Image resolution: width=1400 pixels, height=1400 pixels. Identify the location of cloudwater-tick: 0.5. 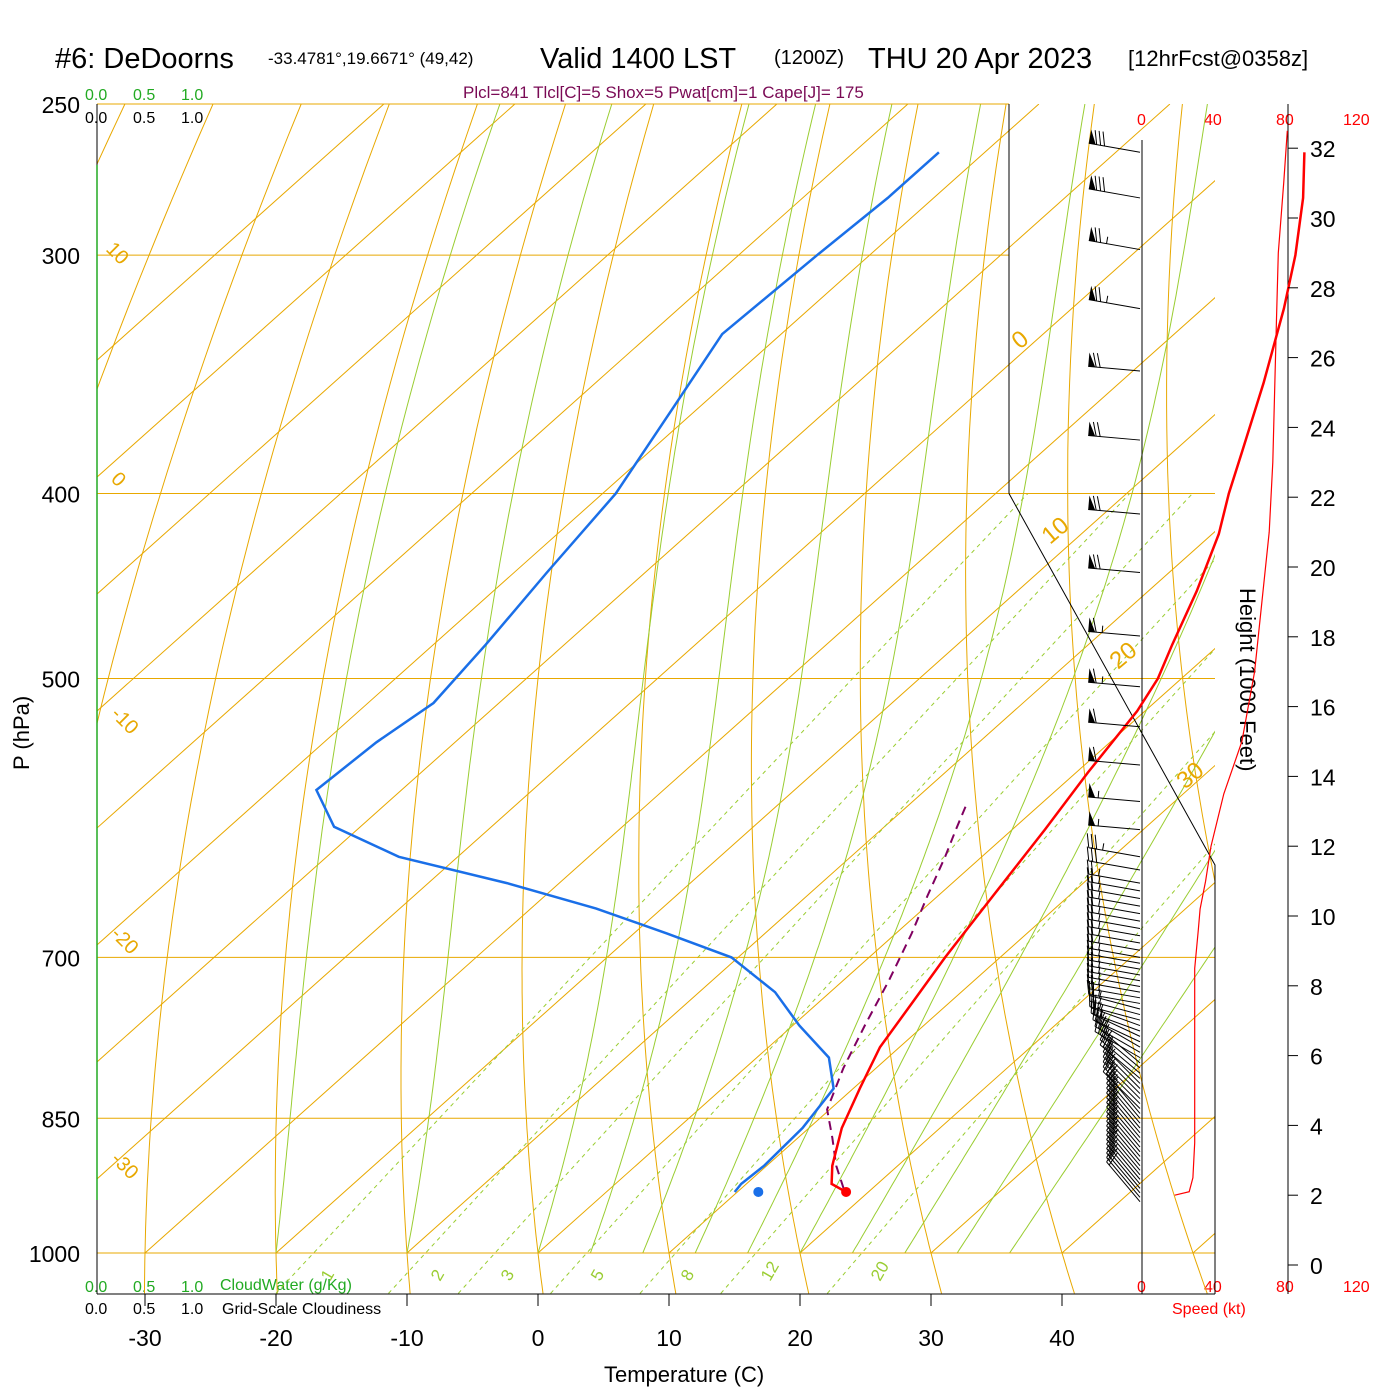
(144, 95).